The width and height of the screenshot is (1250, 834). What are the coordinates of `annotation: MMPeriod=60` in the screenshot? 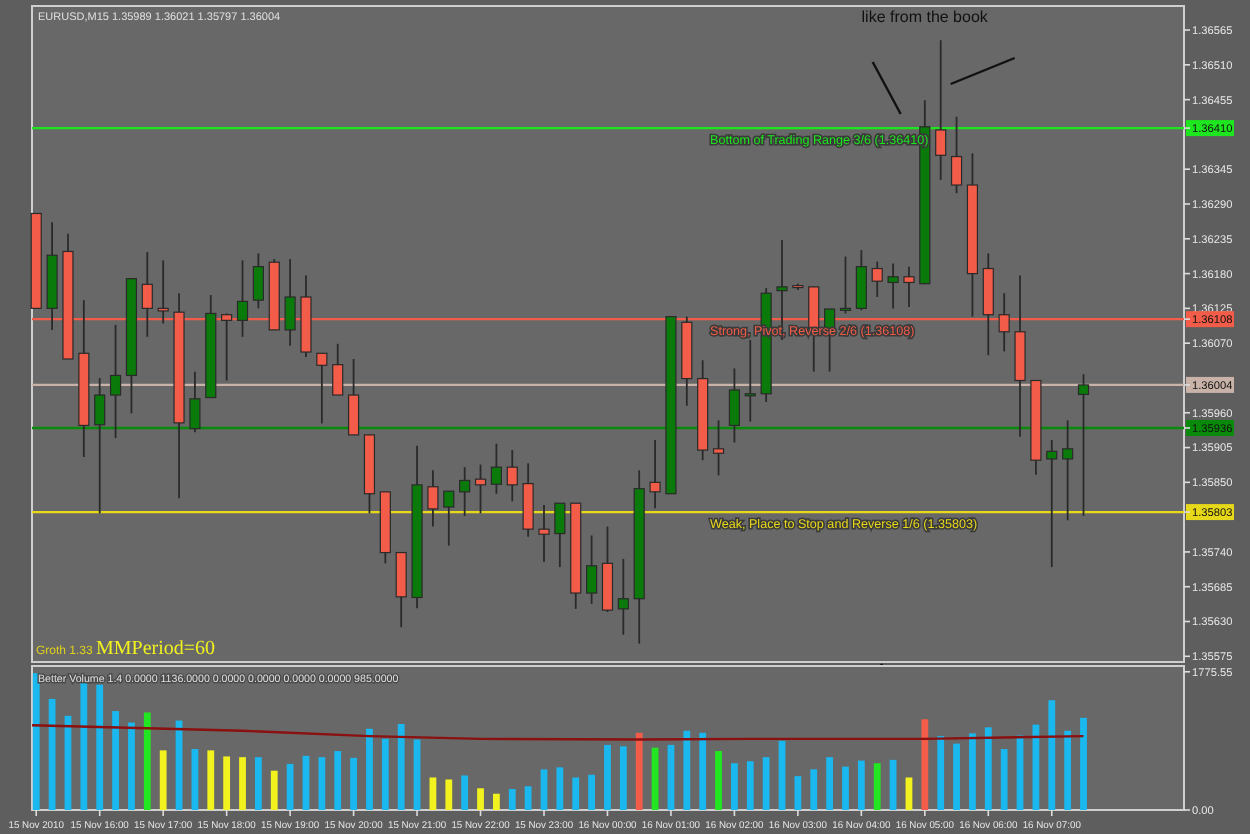 It's located at (156, 649).